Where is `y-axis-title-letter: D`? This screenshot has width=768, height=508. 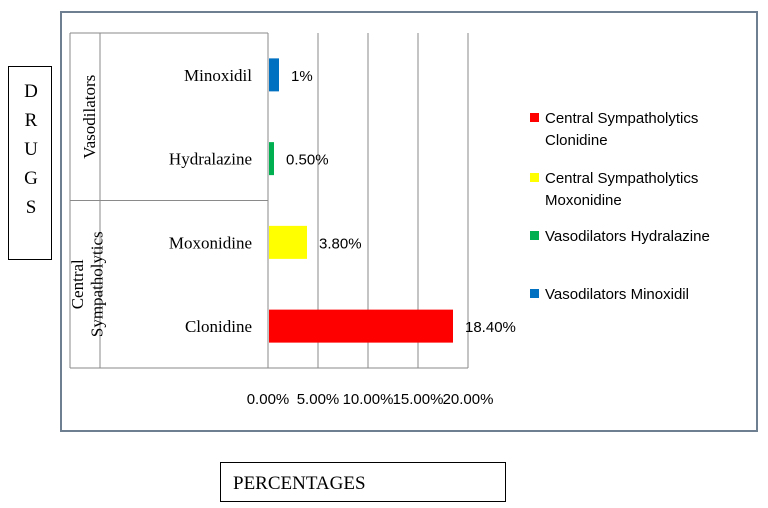 y-axis-title-letter: D is located at coordinates (31, 91).